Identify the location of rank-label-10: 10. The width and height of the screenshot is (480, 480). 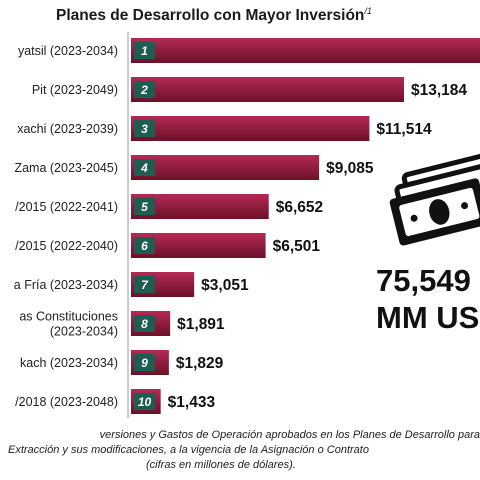
(145, 402).